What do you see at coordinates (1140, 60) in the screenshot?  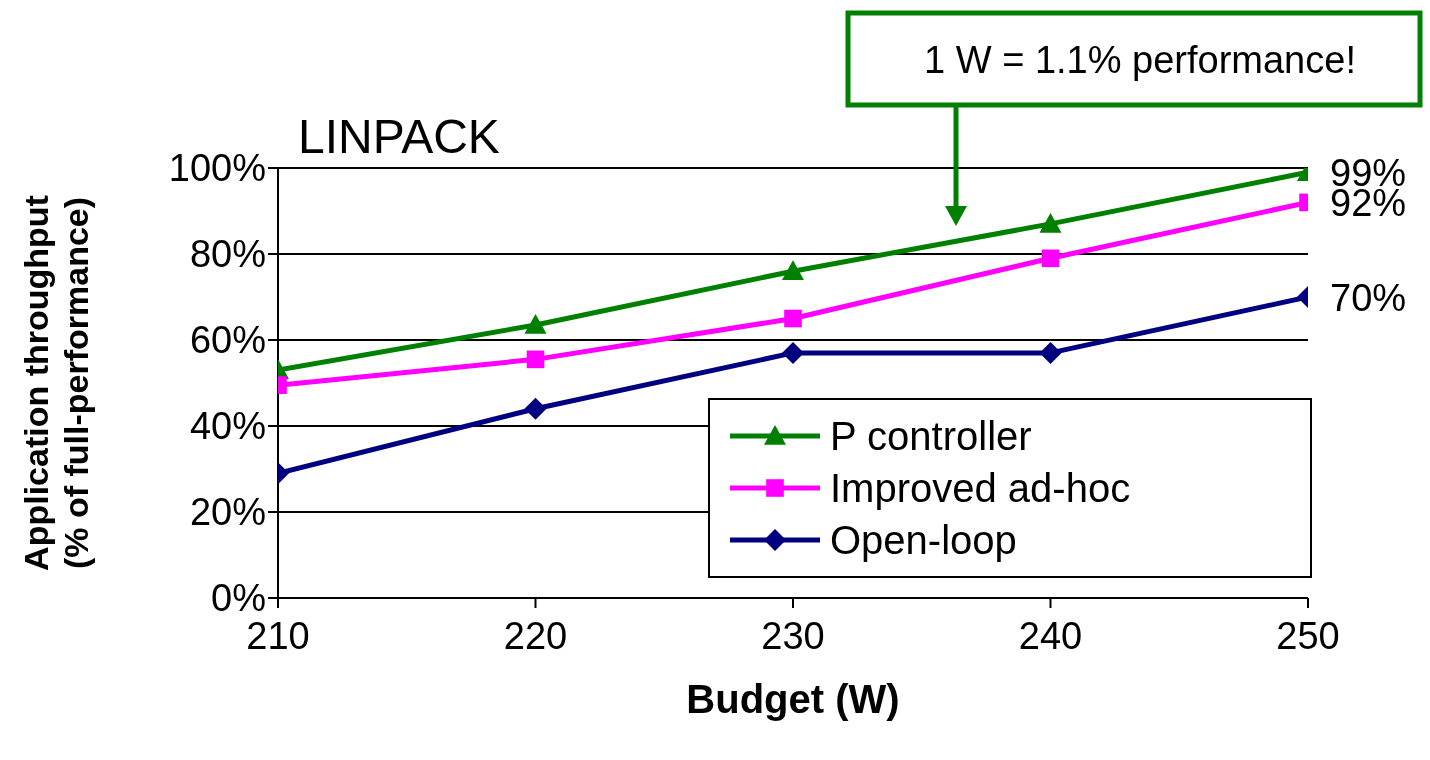 I see `text: 1 W = 1.1% performance!` at bounding box center [1140, 60].